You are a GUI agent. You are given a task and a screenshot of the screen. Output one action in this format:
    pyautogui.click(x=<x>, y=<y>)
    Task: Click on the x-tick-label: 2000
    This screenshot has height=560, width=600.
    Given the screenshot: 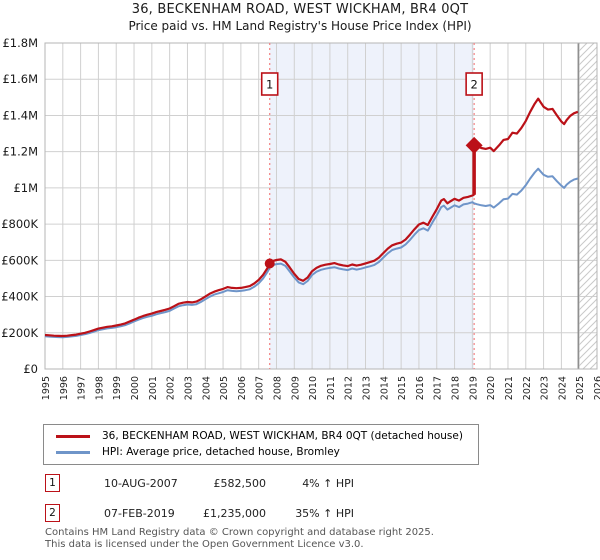 What is the action you would take?
    pyautogui.click(x=135, y=388)
    